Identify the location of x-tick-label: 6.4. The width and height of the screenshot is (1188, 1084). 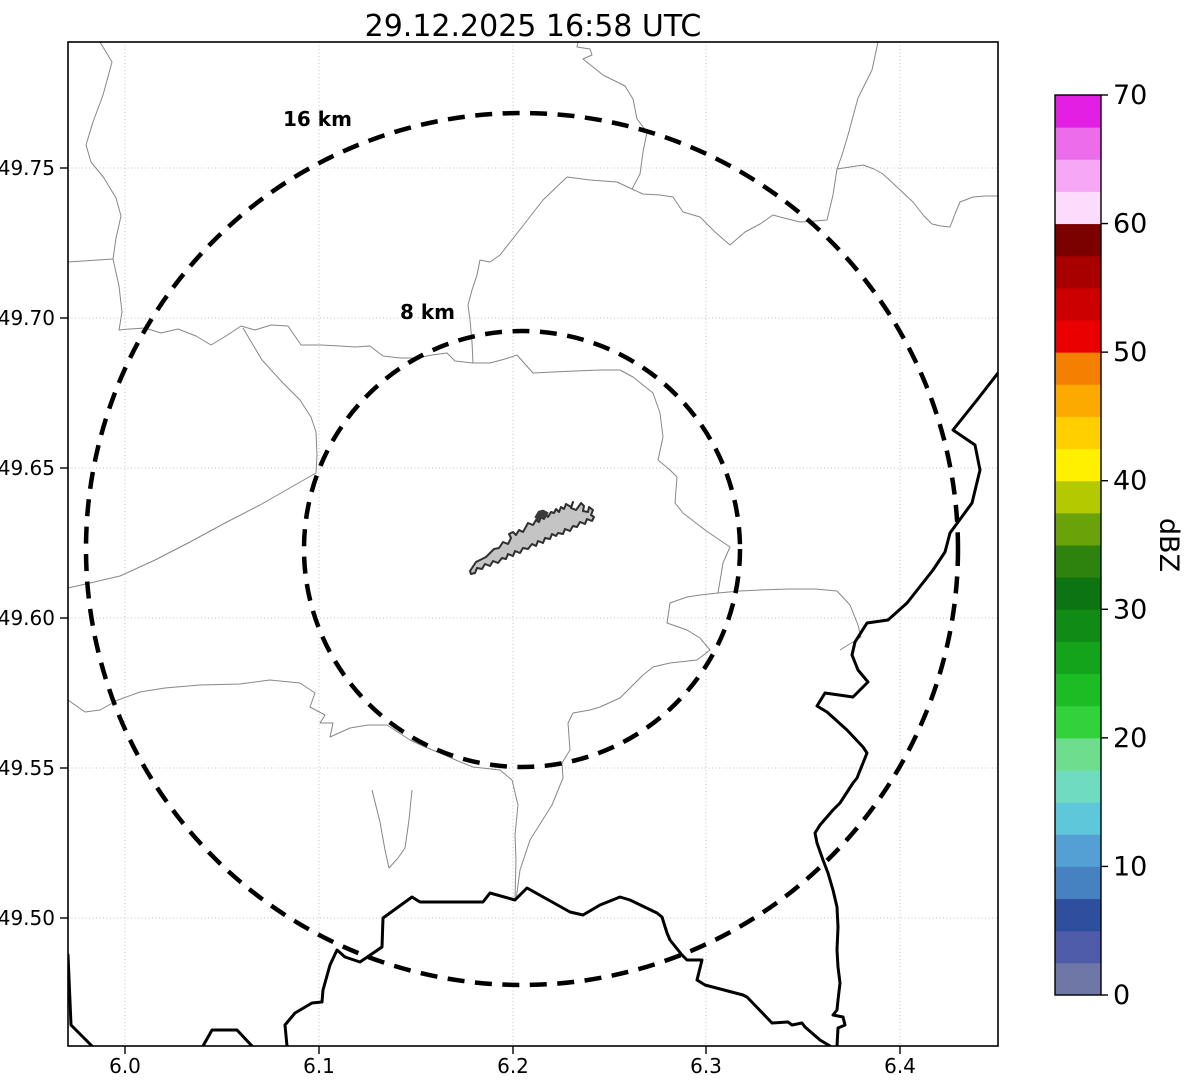
(900, 1066).